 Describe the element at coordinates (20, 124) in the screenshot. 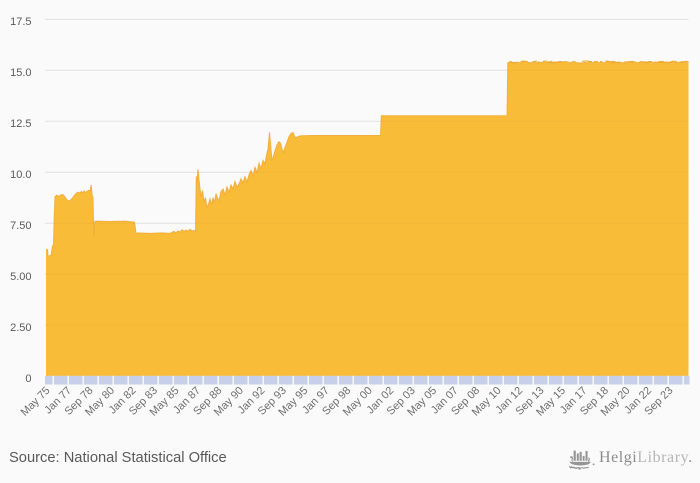

I see `svg-text: 12.5` at that location.